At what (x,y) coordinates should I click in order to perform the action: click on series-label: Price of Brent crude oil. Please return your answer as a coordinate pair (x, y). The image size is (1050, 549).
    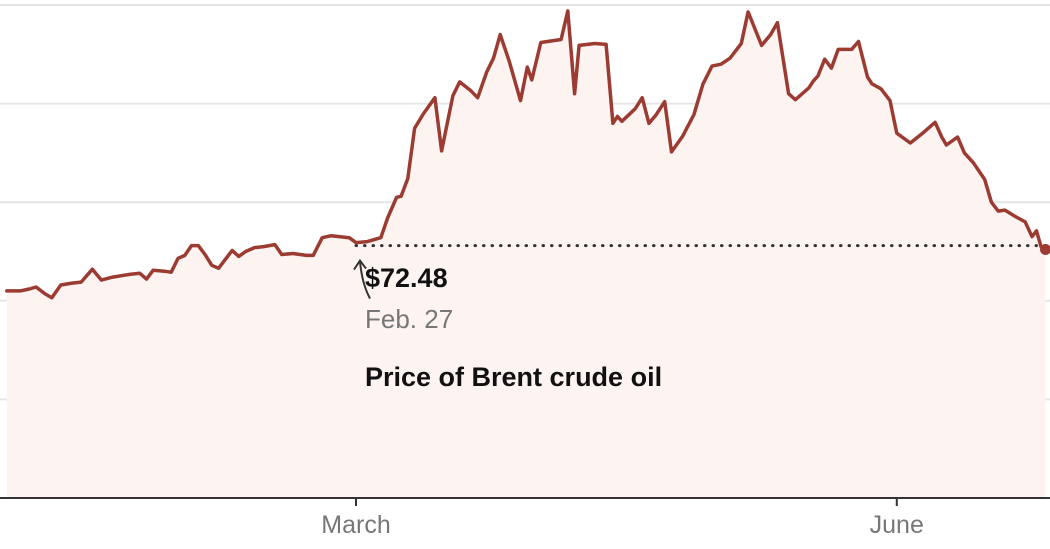
    Looking at the image, I should click on (513, 377).